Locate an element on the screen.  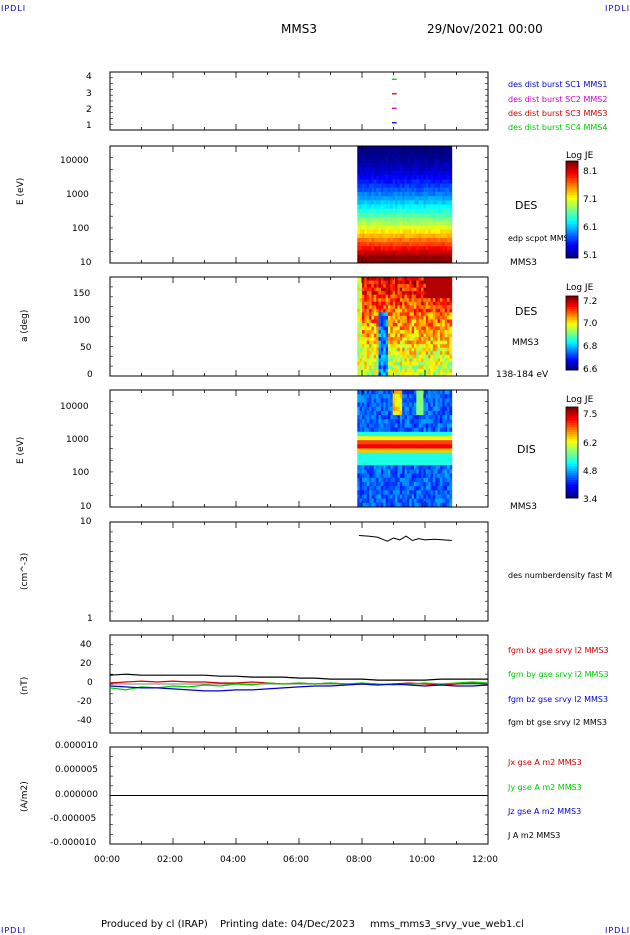
colorbar-2-tick: 6.6 is located at coordinates (590, 370).